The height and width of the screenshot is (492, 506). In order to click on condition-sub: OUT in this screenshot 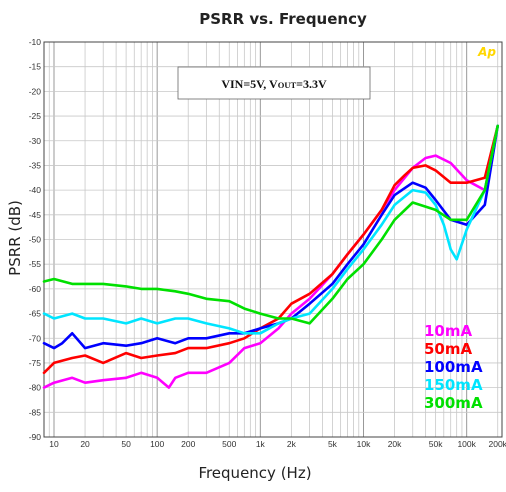, I will do `click(287, 85)`.